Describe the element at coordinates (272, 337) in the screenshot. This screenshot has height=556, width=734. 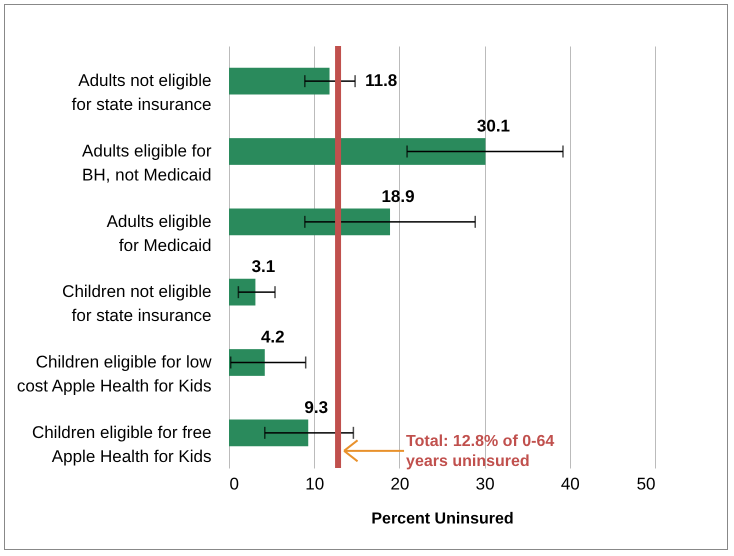
I see `data-label: 4.2` at that location.